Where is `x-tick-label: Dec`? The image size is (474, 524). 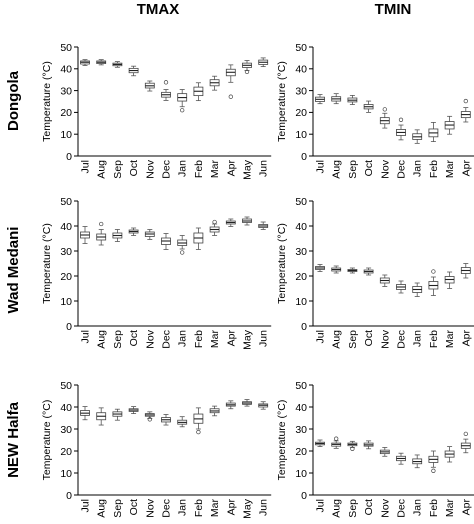
x-tick-label: Dec is located at coordinates (167, 339).